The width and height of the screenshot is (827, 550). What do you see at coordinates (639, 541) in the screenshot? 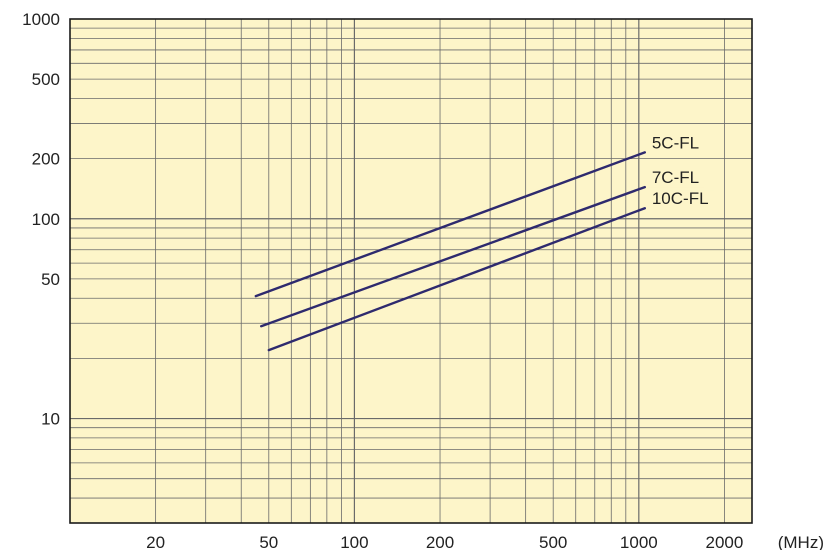
I see `x-tick-label: 1000` at bounding box center [639, 541].